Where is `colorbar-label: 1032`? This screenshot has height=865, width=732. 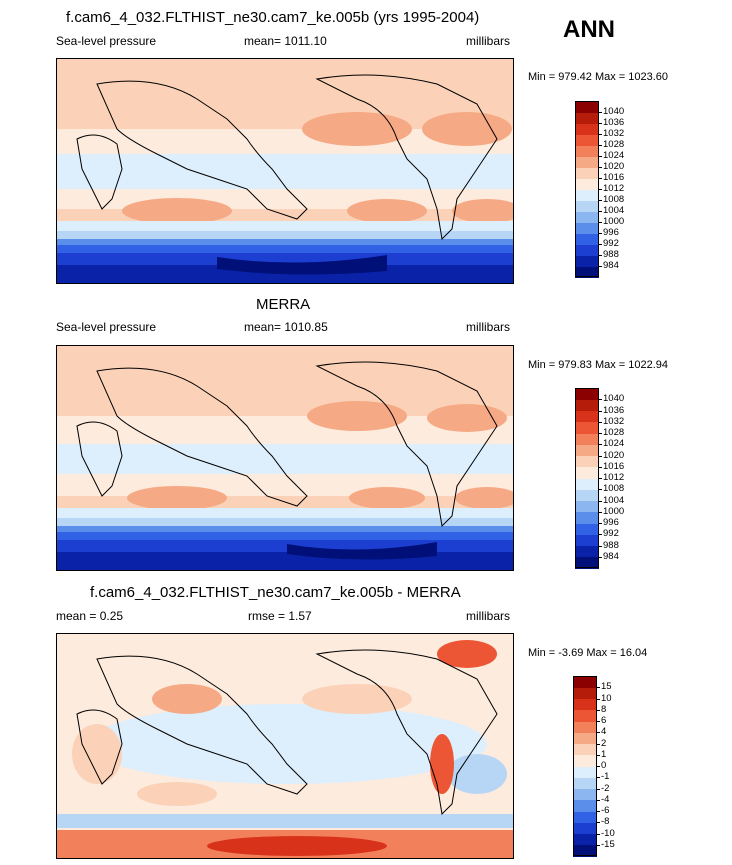
colorbar-label: 1032 is located at coordinates (614, 421).